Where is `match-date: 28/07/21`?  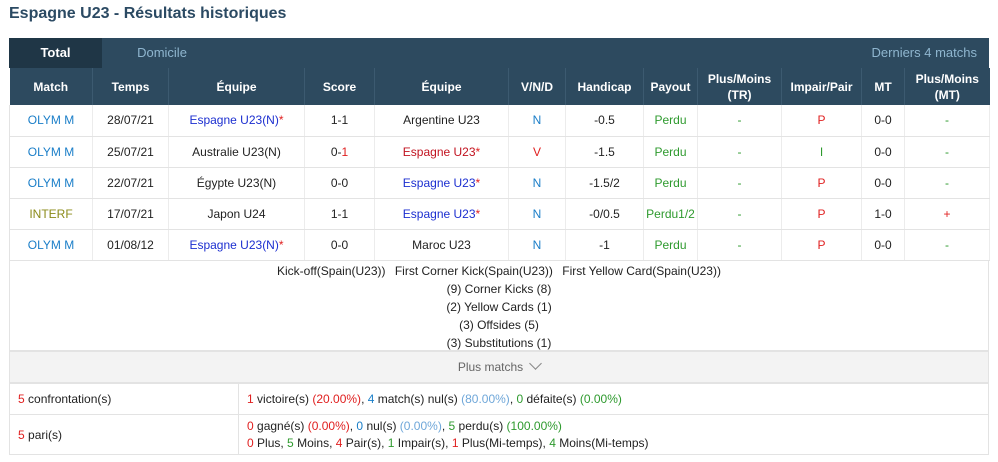 match-date: 28/07/21 is located at coordinates (130, 121).